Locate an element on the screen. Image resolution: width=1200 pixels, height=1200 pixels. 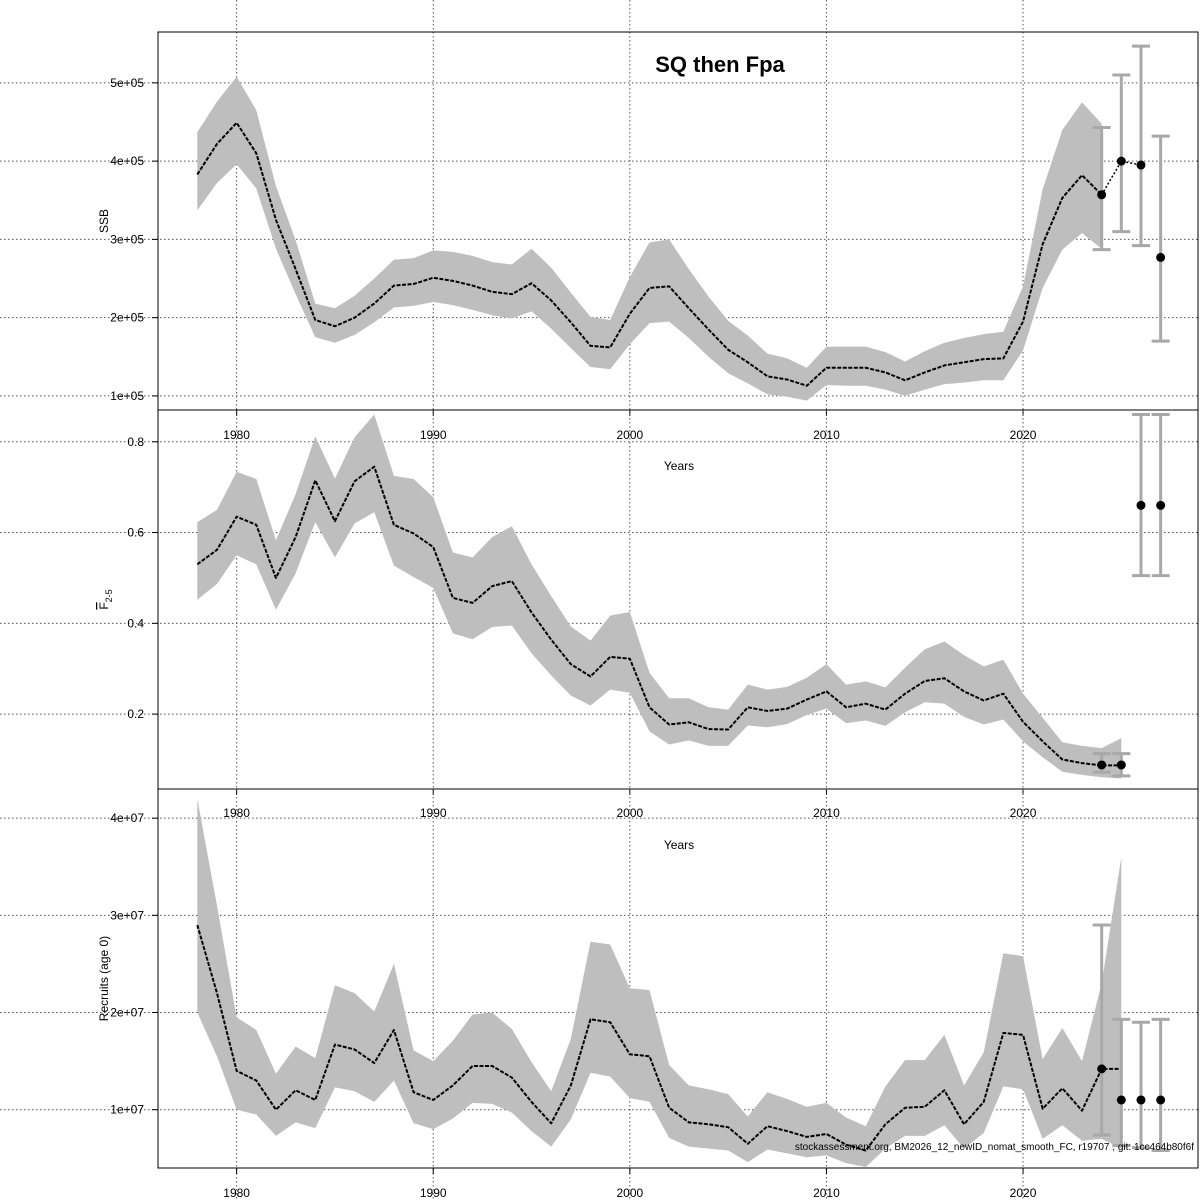
recruits-forecast-errorbar-2027 is located at coordinates (1160, 1085).